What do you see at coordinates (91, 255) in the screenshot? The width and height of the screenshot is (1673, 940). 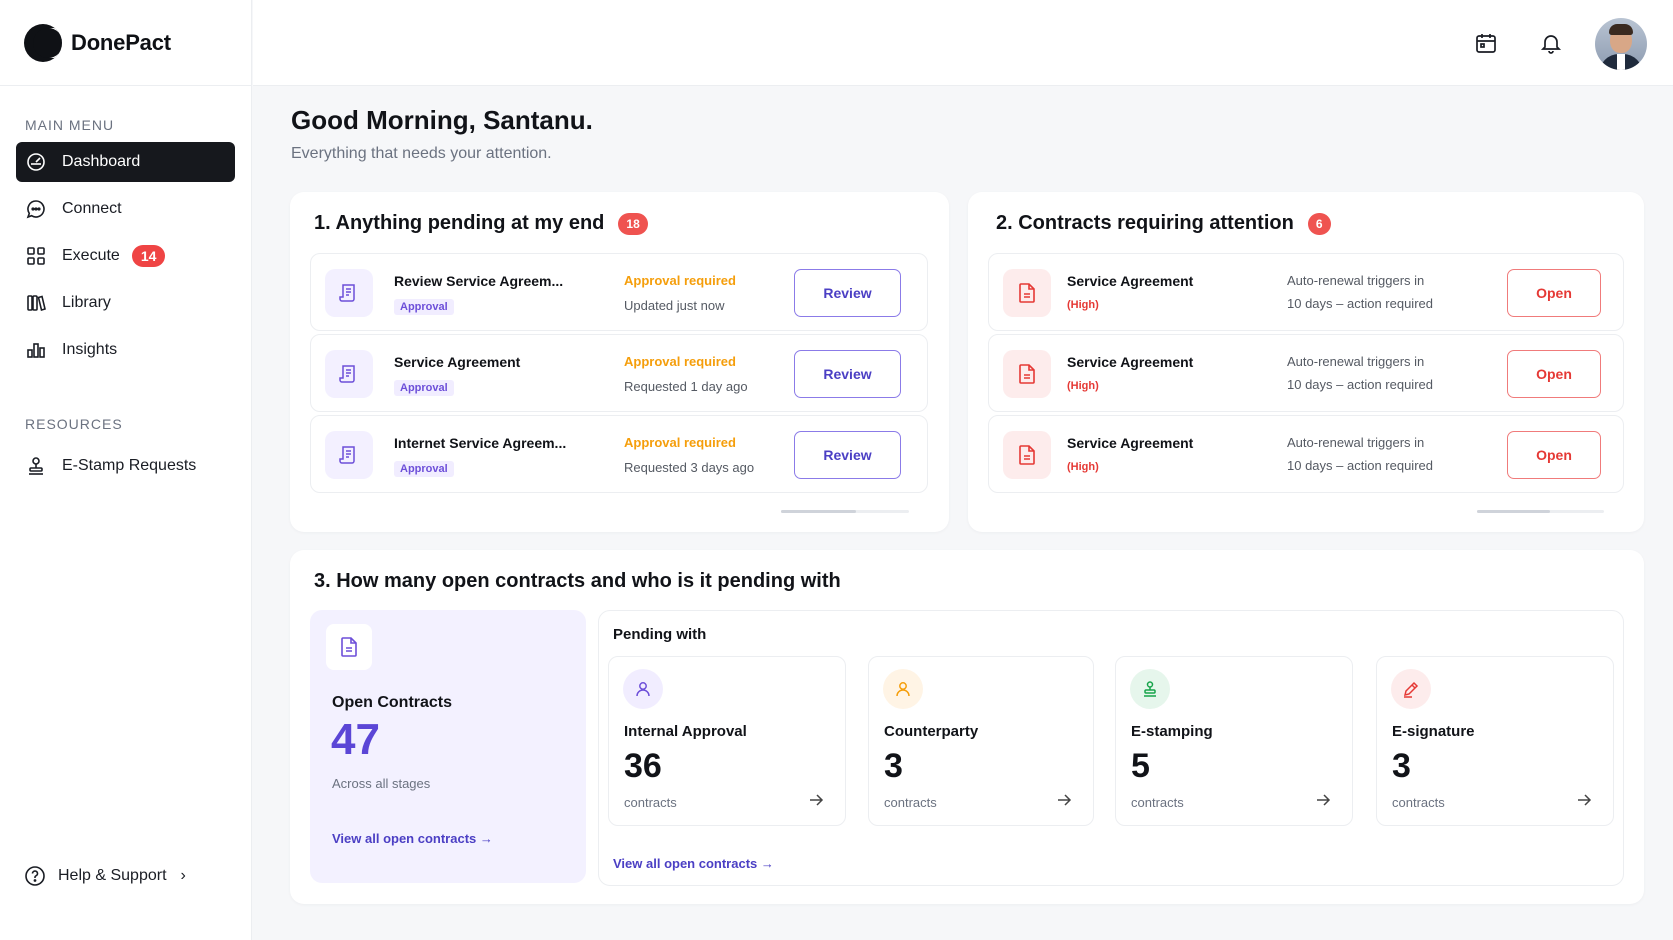 I see `sidebar-item-label: Execute` at bounding box center [91, 255].